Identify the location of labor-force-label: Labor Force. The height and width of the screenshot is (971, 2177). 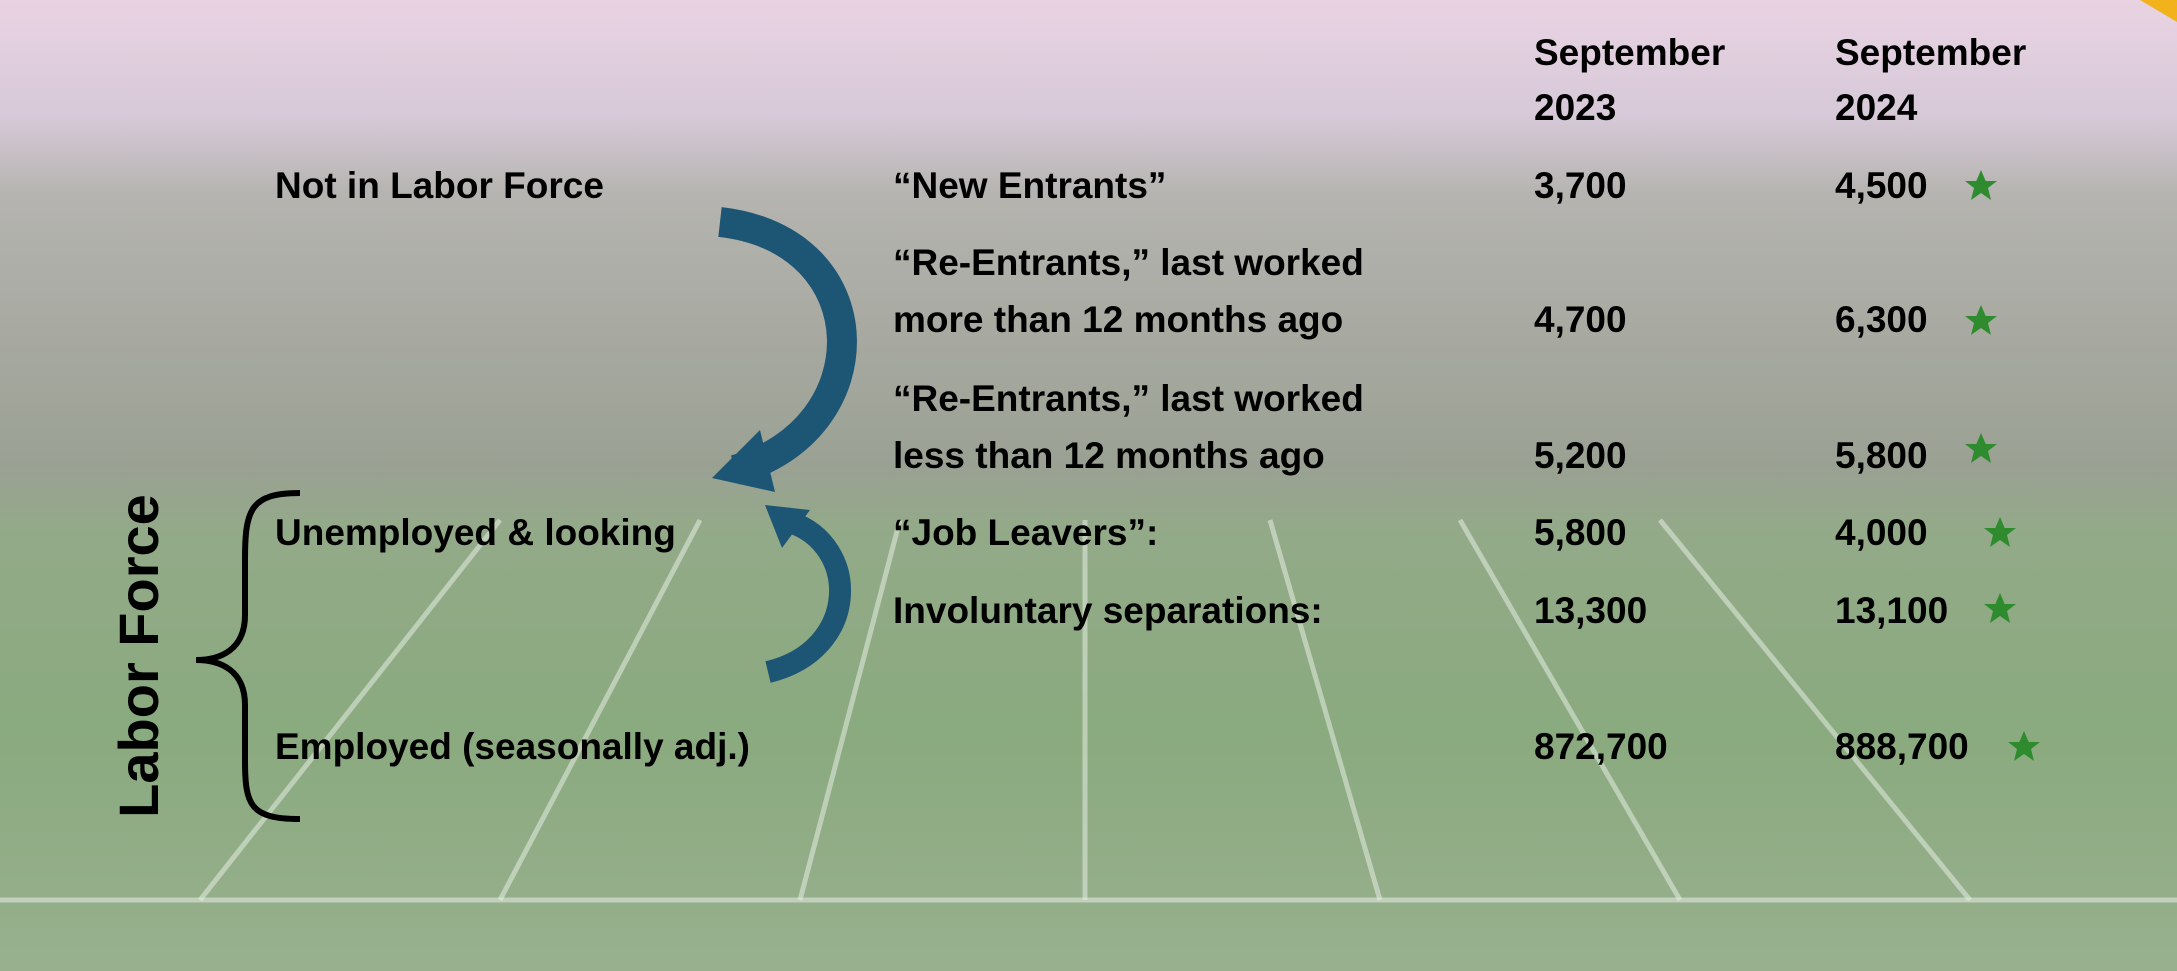
(138, 656).